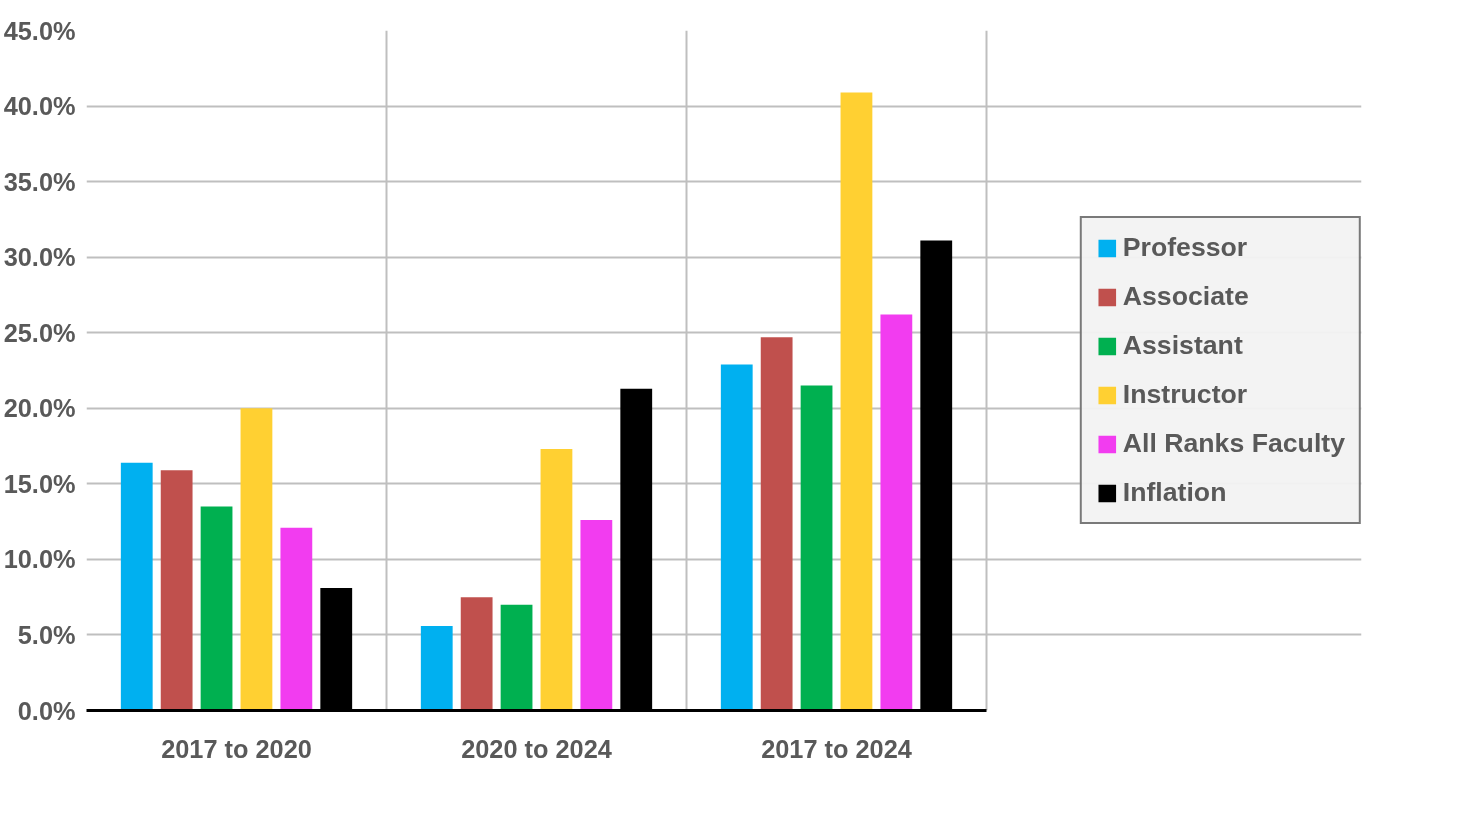 This screenshot has height=824, width=1471. What do you see at coordinates (39, 332) in the screenshot?
I see `y-tick-label: 25.0%` at bounding box center [39, 332].